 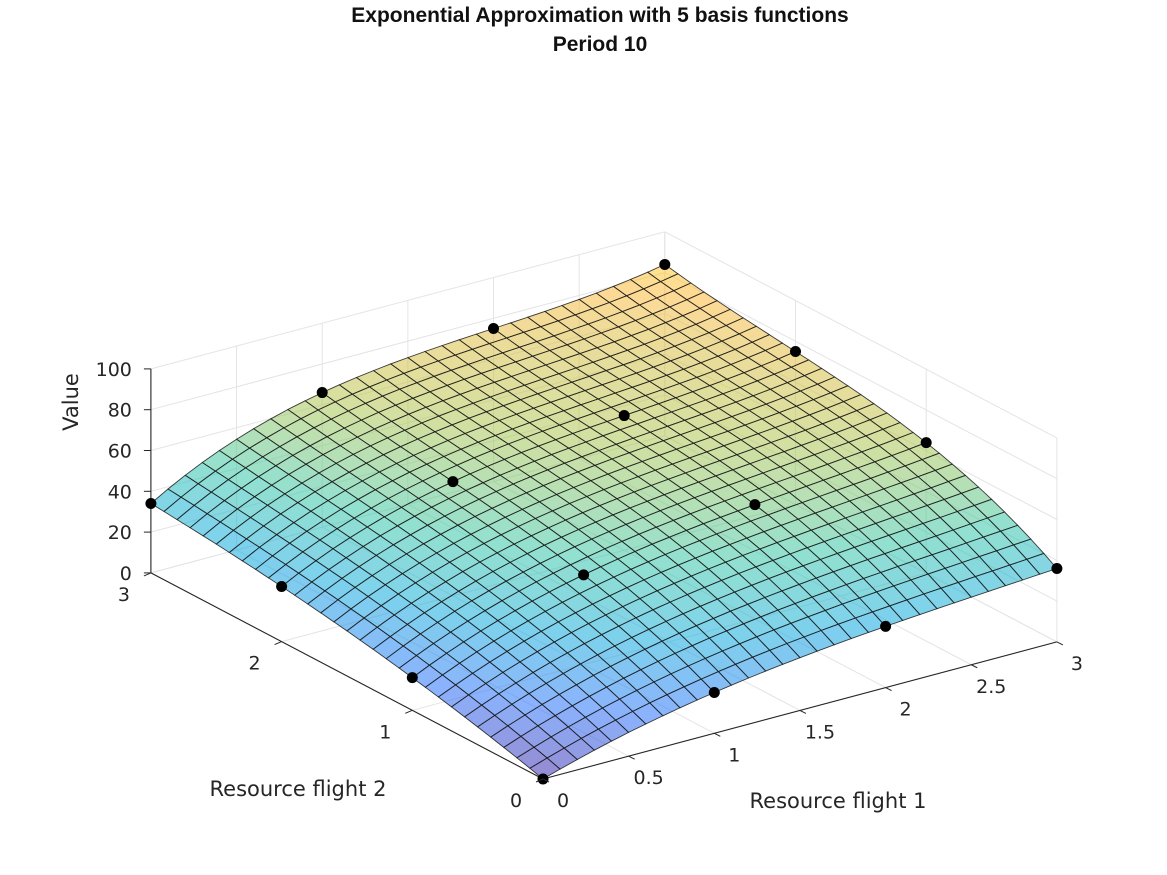 What do you see at coordinates (298, 789) in the screenshot?
I see `y-axis-label: Resource flight 2` at bounding box center [298, 789].